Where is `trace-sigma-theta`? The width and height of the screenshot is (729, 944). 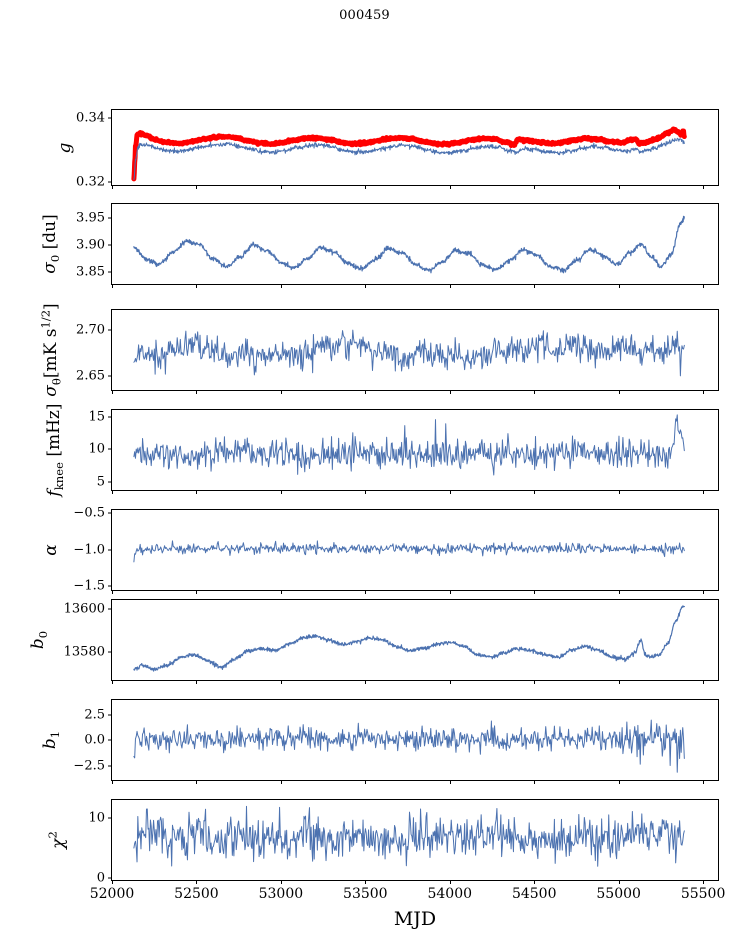 trace-sigma-theta is located at coordinates (409, 353).